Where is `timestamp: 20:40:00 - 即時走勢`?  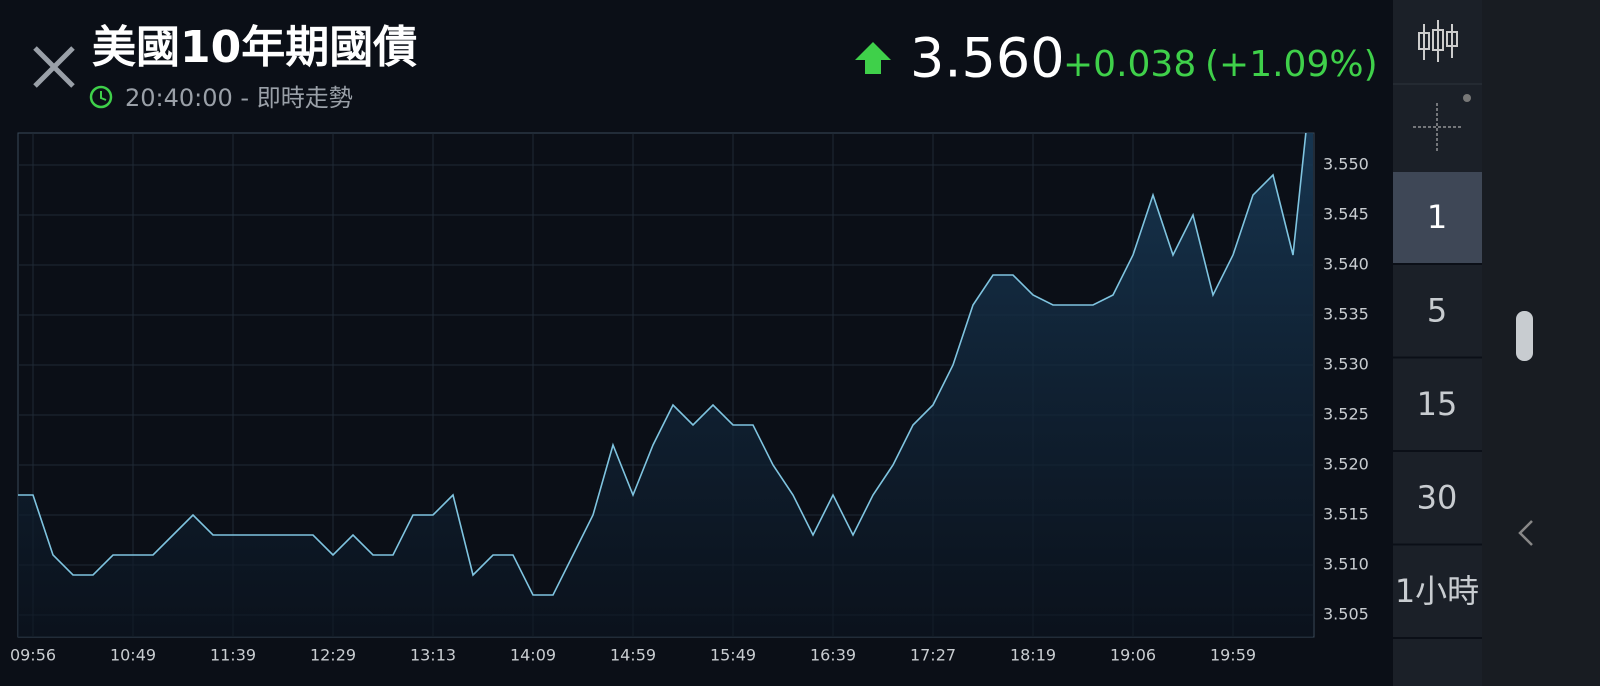
timestamp: 20:40:00 - 即時走勢 is located at coordinates (239, 98).